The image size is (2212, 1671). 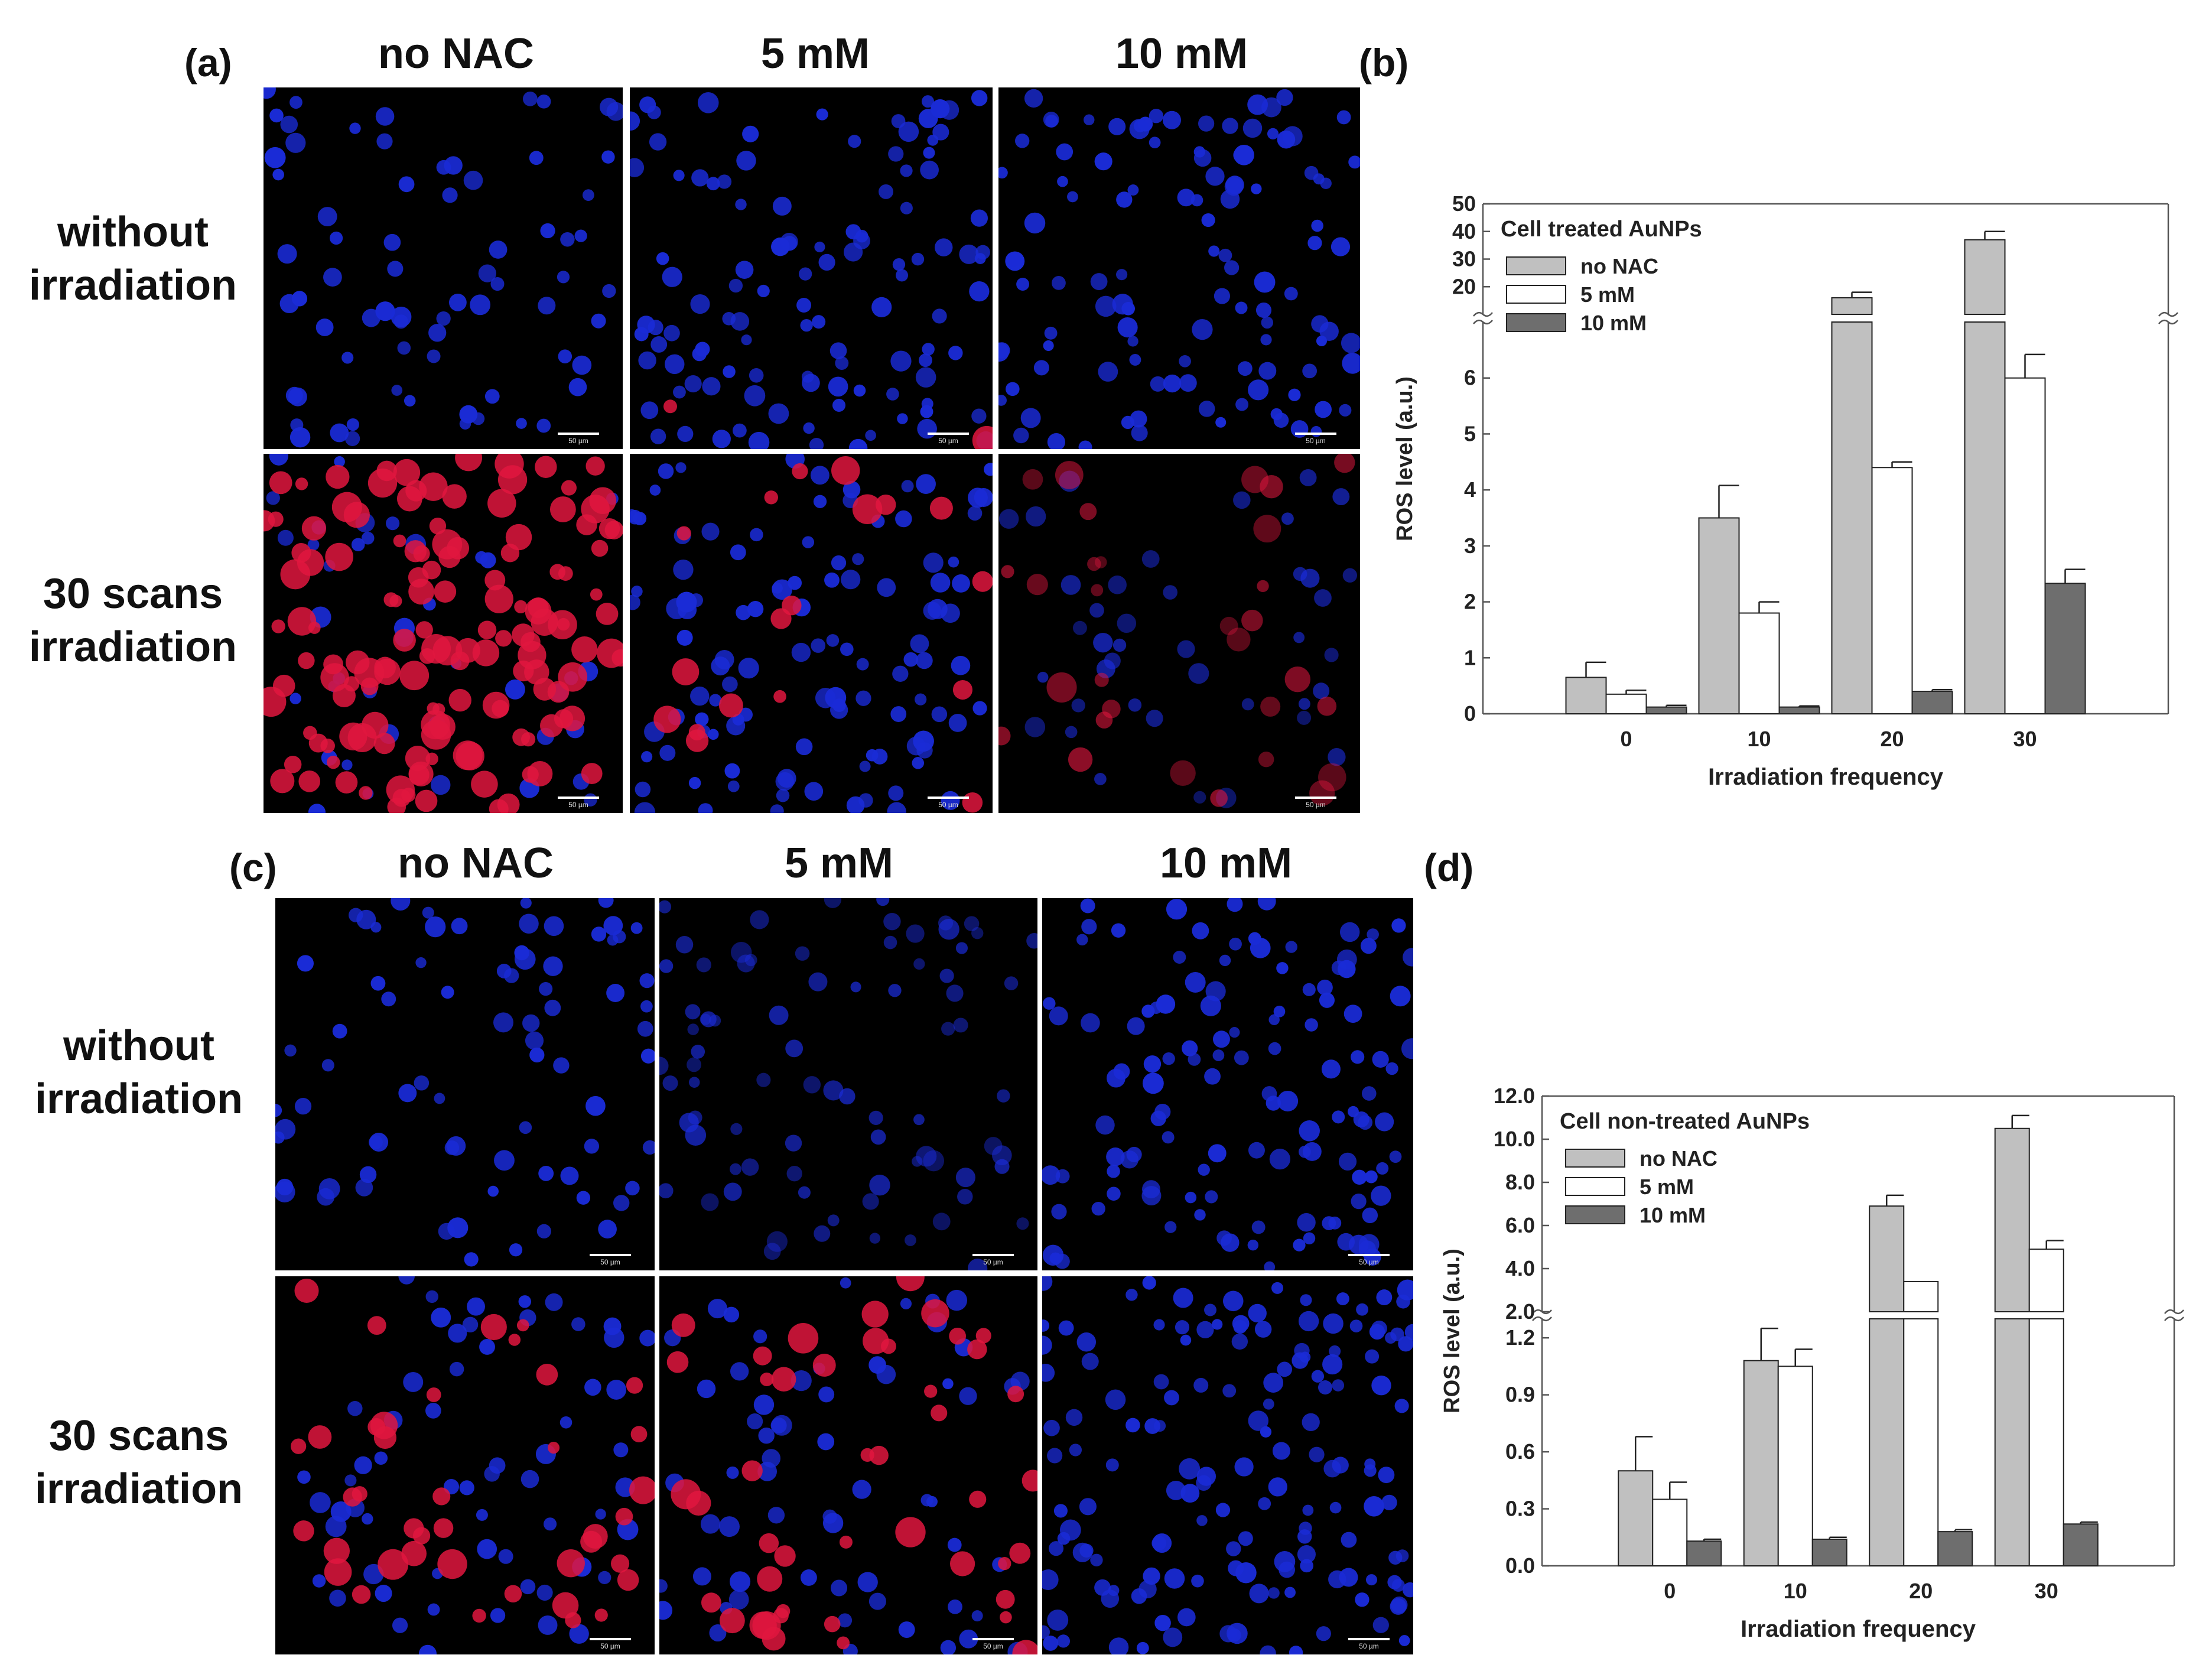 I want to click on micrograph-c-r1-c2: 50 µm, so click(x=848, y=1084).